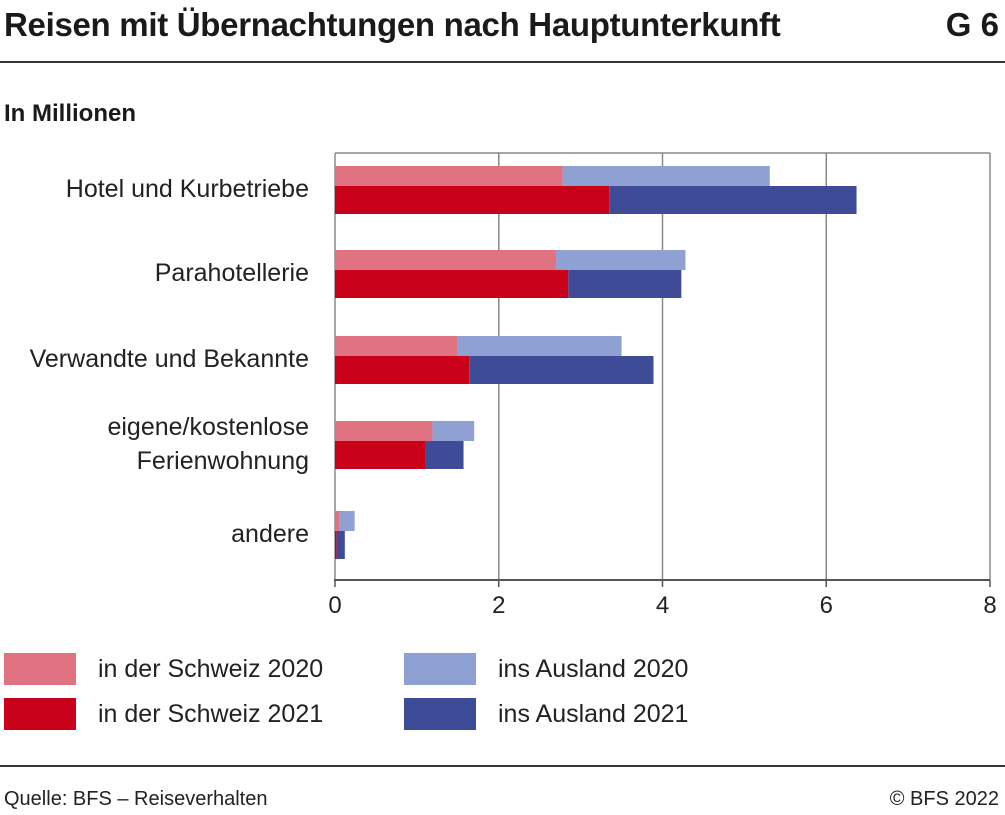 The image size is (1005, 815). I want to click on legend-label: in der Schweiz 2021, so click(211, 713).